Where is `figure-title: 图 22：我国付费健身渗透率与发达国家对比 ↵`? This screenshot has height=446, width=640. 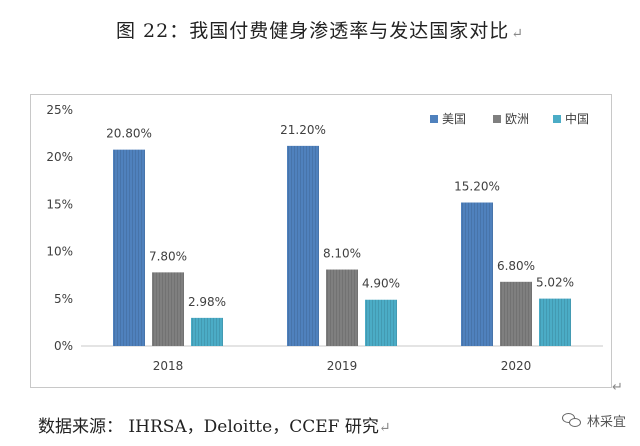
figure-title: 图 22：我国付费健身渗透率与发达国家对比 ↵ is located at coordinates (320, 29).